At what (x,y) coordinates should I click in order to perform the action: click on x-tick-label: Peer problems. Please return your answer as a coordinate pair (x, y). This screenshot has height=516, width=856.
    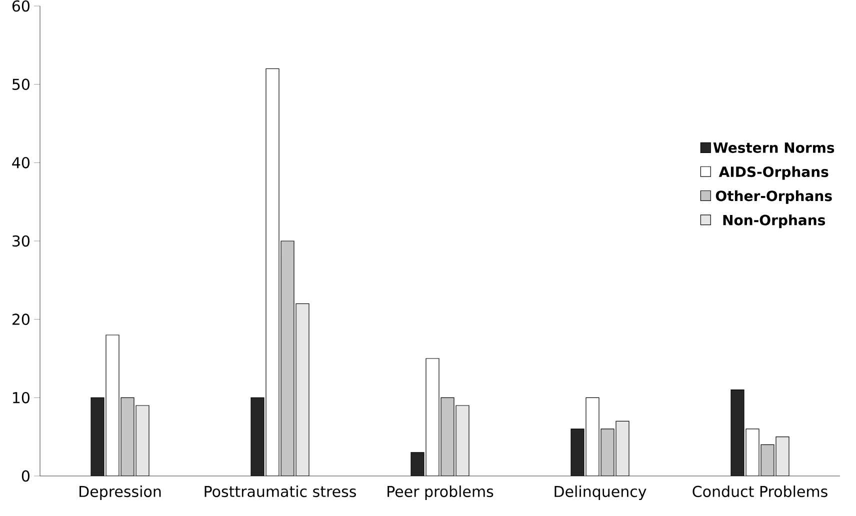
    Looking at the image, I should click on (441, 493).